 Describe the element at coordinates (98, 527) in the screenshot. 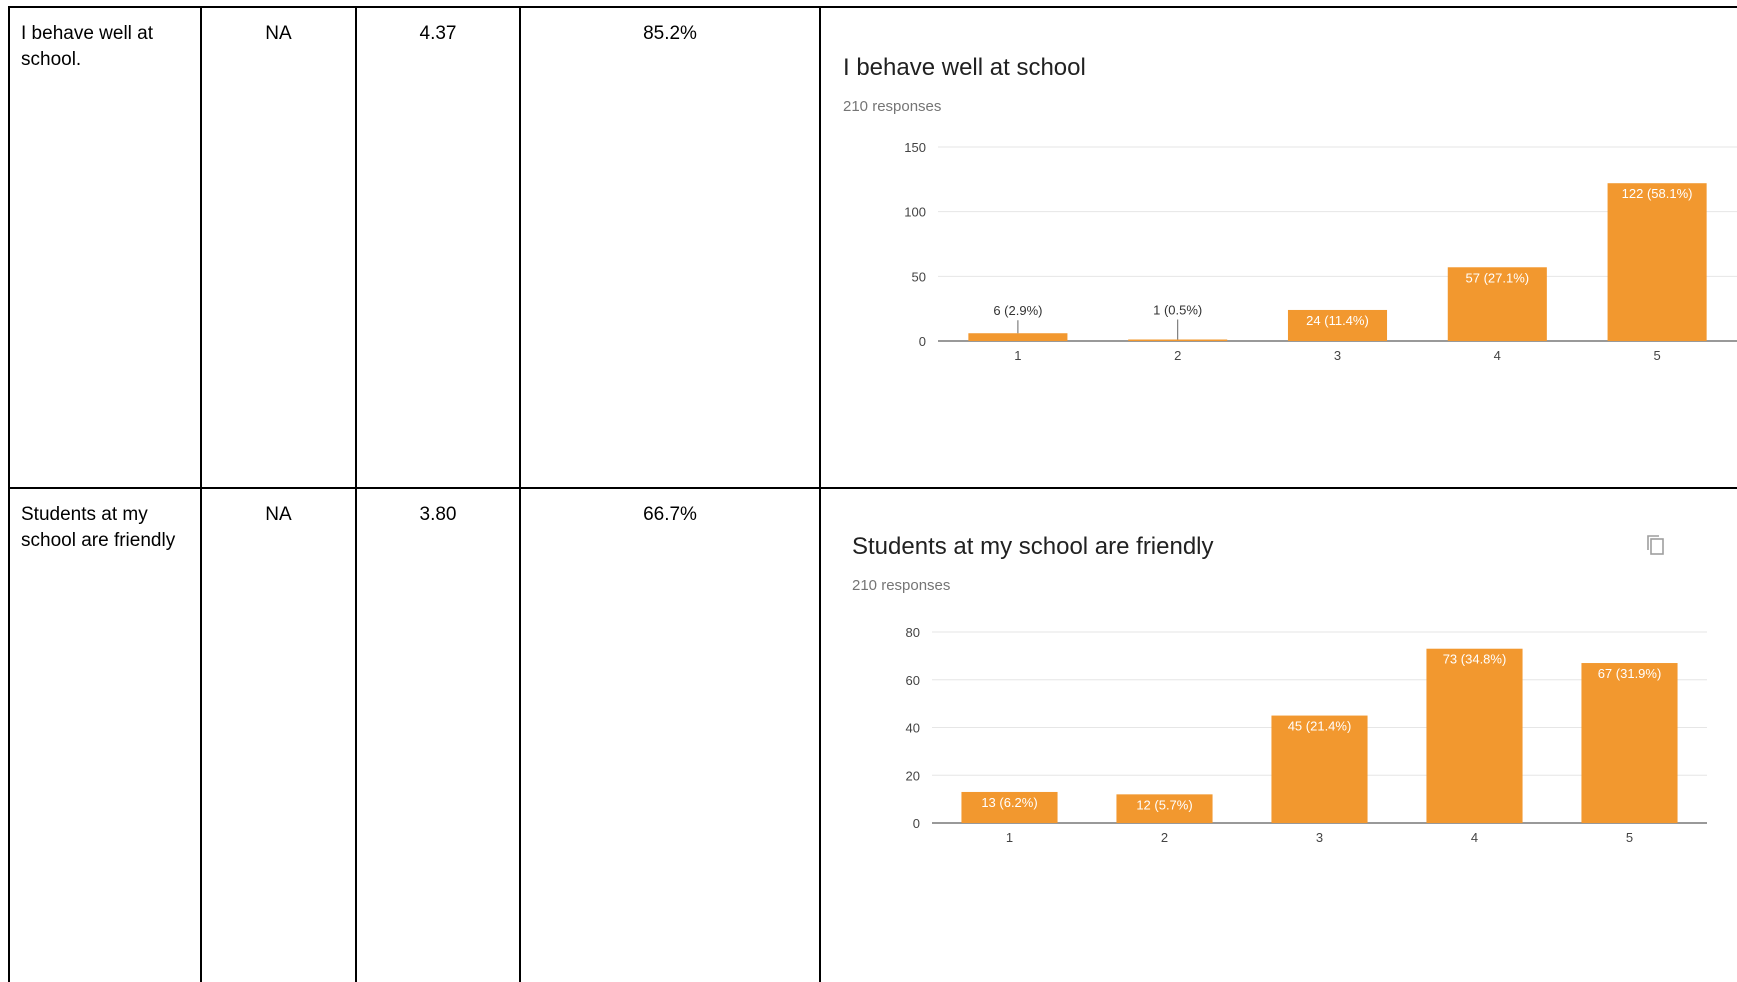

I see `statement-cell: Students at my school are friendly` at that location.